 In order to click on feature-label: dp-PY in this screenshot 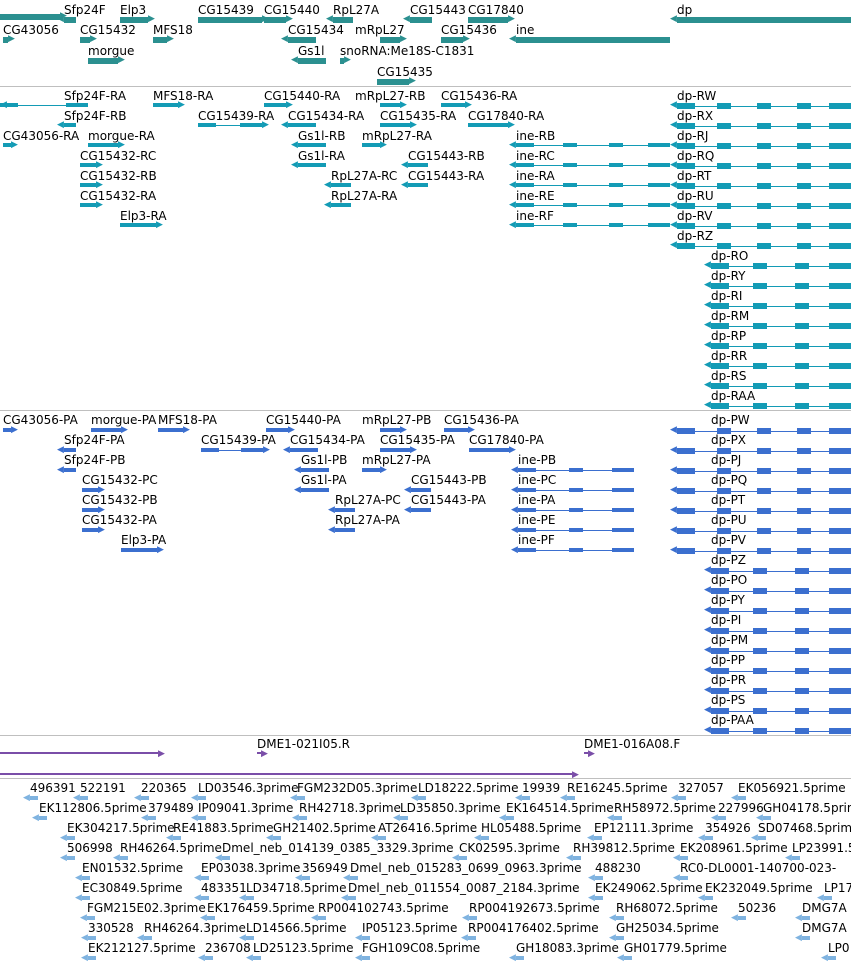, I will do `click(728, 600)`.